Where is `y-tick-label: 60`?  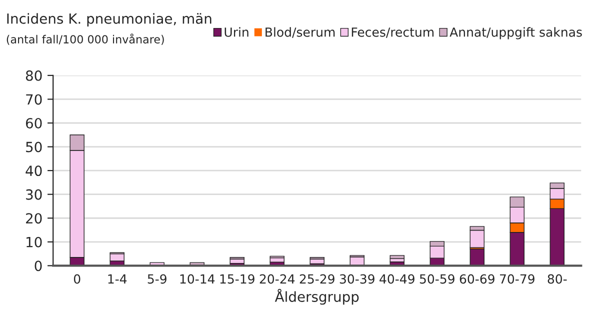 y-tick-label: 60 is located at coordinates (34, 123).